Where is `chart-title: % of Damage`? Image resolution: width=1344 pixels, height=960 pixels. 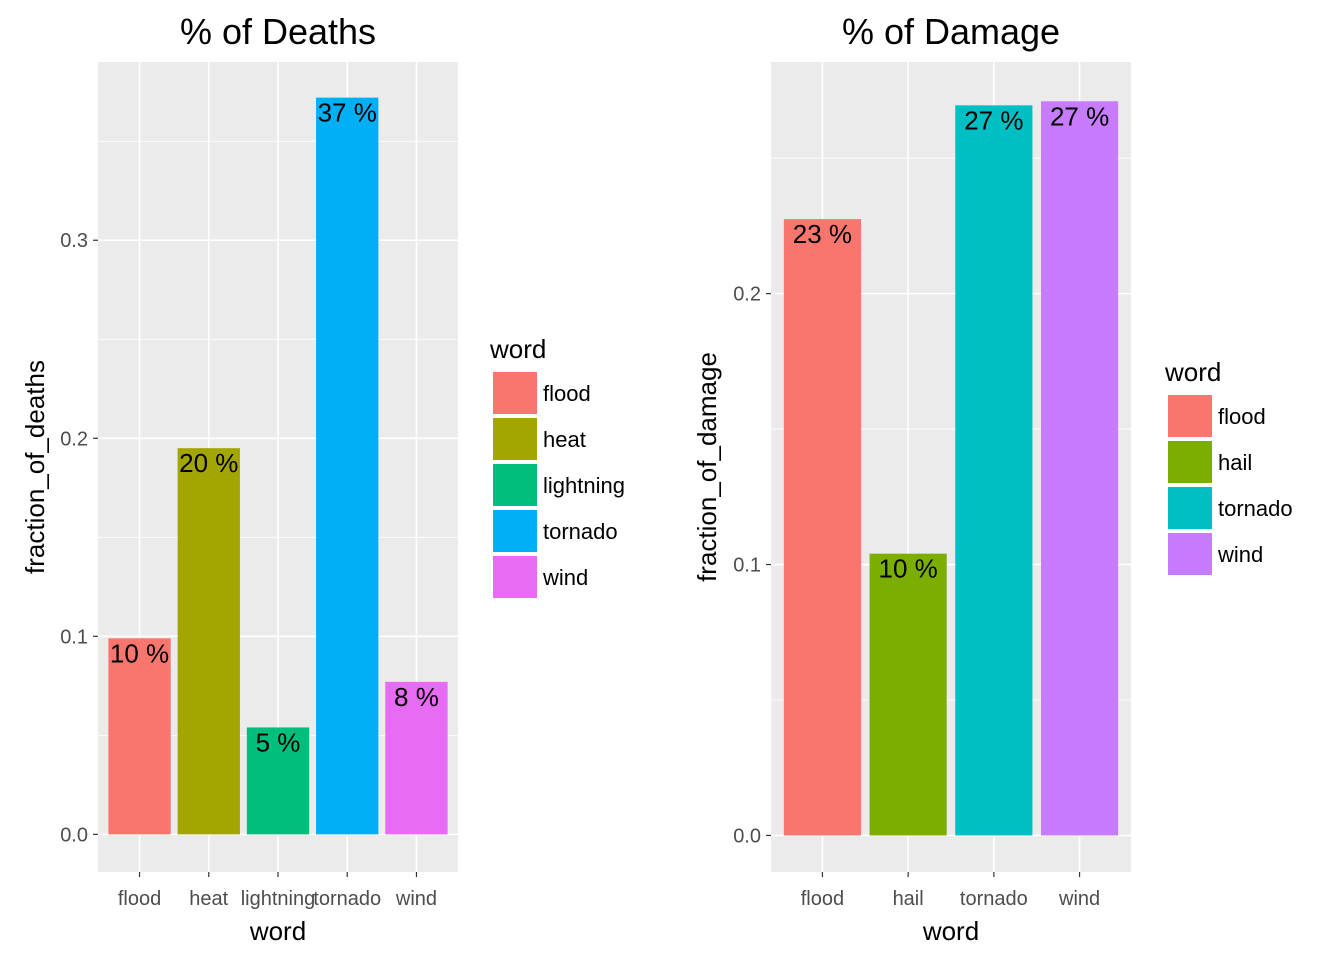
chart-title: % of Damage is located at coordinates (951, 31).